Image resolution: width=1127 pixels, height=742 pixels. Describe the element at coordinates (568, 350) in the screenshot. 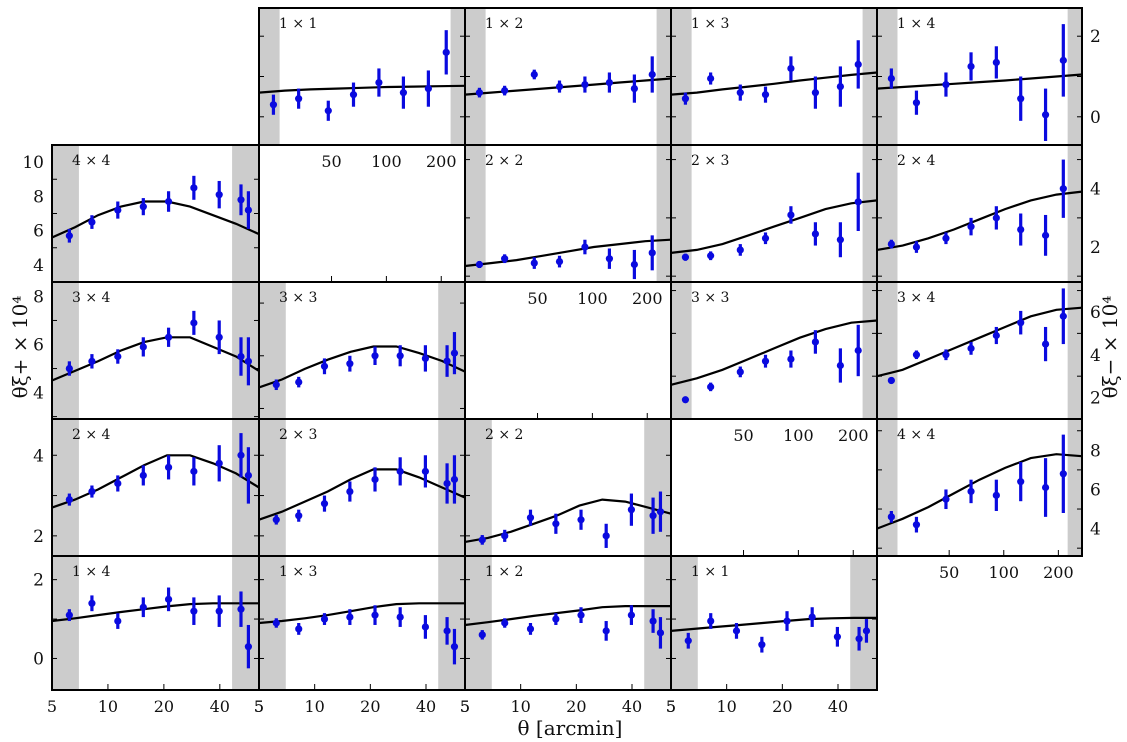

I see `panel-frame-empty` at that location.